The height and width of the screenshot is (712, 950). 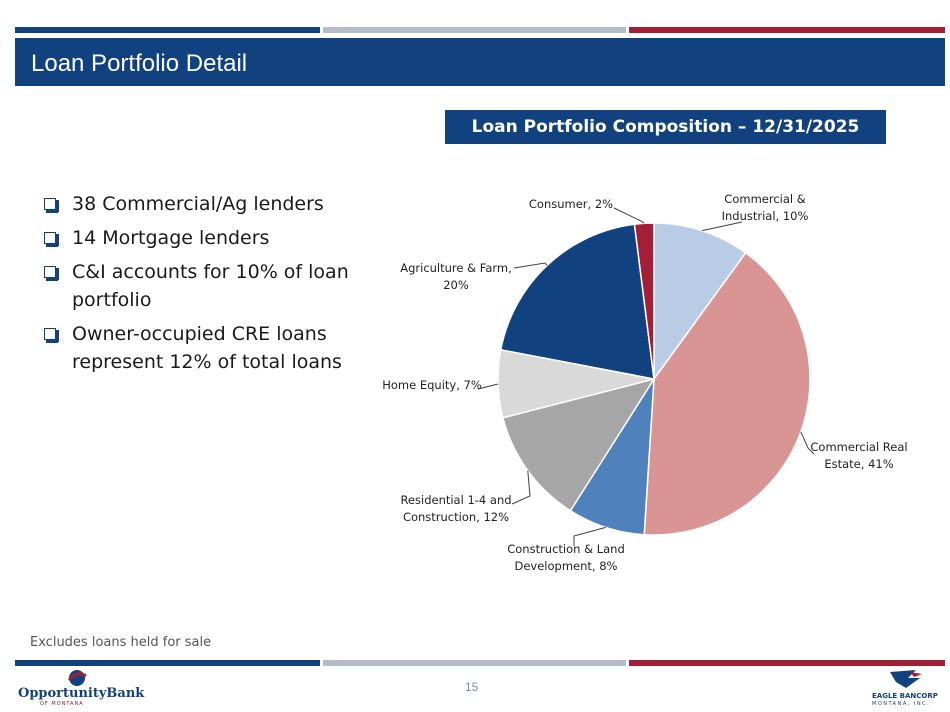 What do you see at coordinates (665, 127) in the screenshot?
I see `chart-title: Loan Portfolio Composition – 12/31/2025` at bounding box center [665, 127].